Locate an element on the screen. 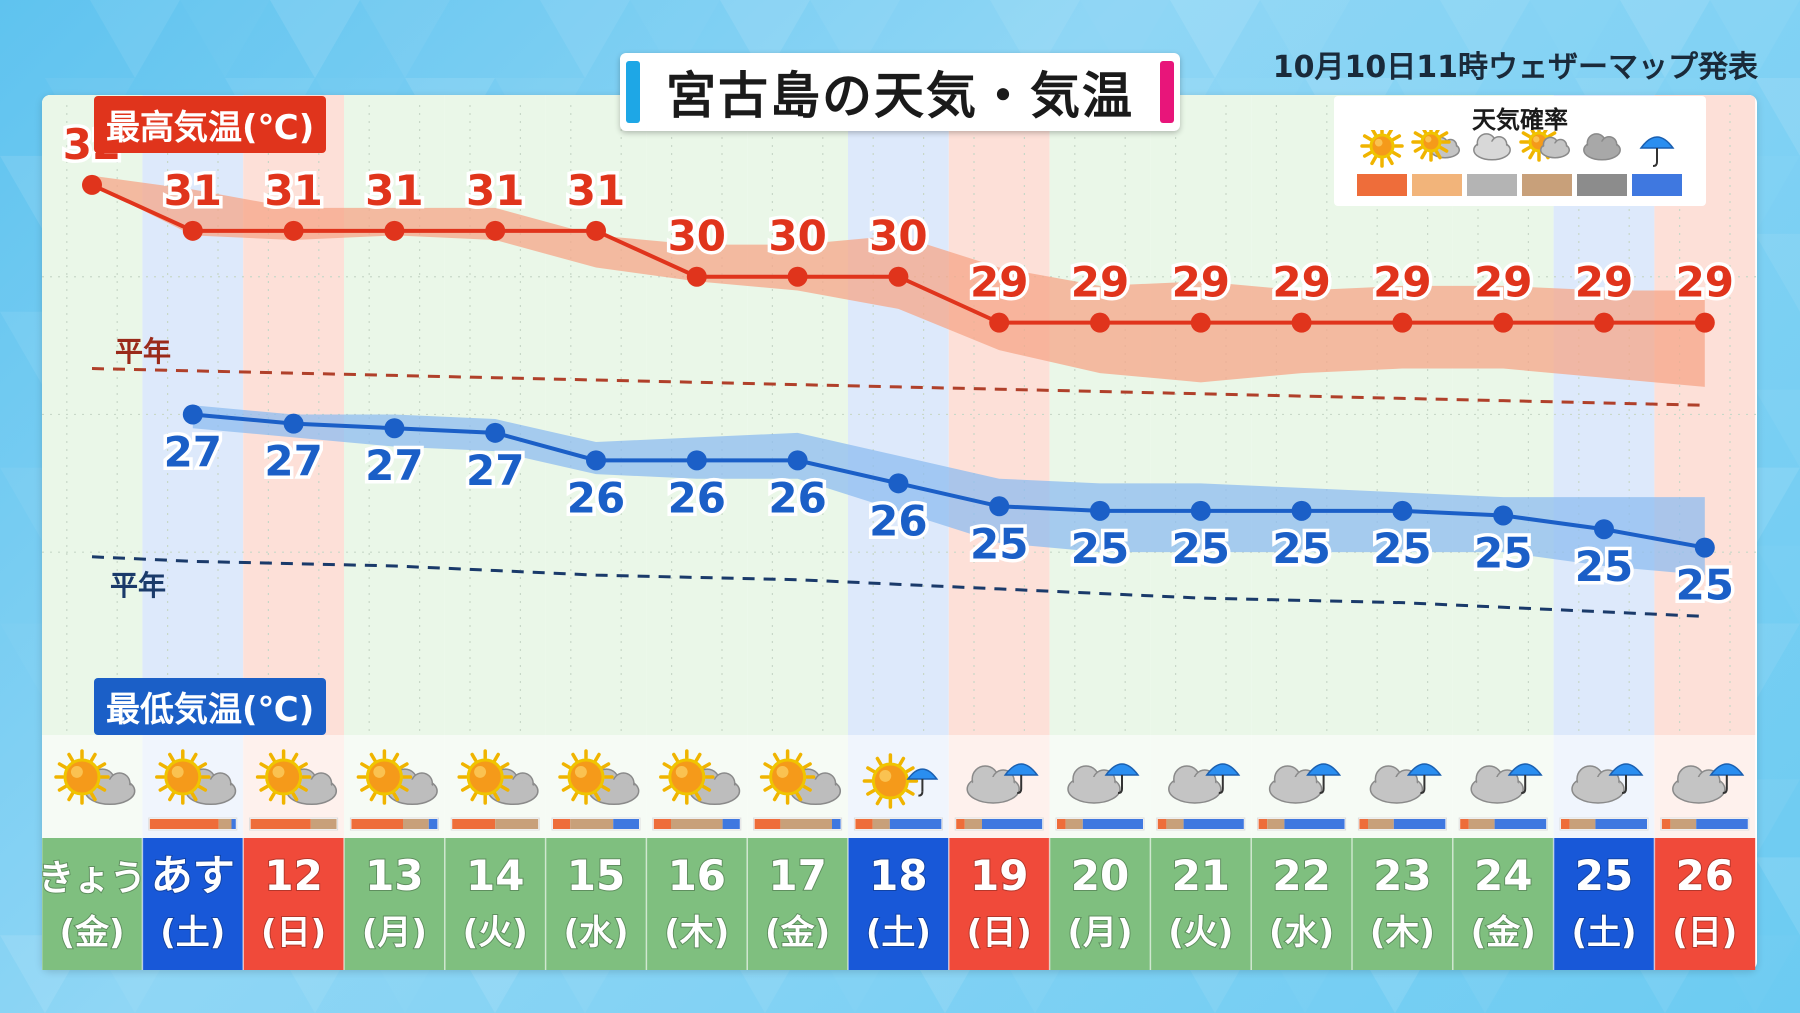 The width and height of the screenshot is (1800, 1013). high-temp-label-value: 30 is located at coordinates (898, 236).